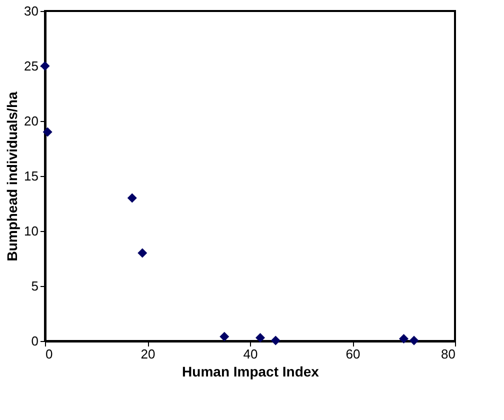 This screenshot has height=420, width=504. Describe the element at coordinates (49, 354) in the screenshot. I see `x-tick-label: 0` at that location.